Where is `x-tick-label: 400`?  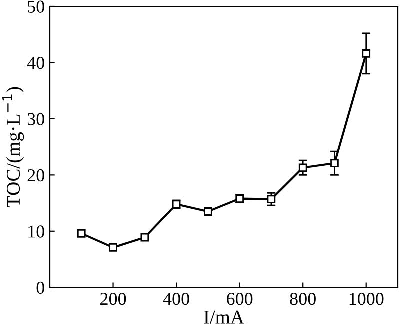
x-tick-label: 400 is located at coordinates (176, 299).